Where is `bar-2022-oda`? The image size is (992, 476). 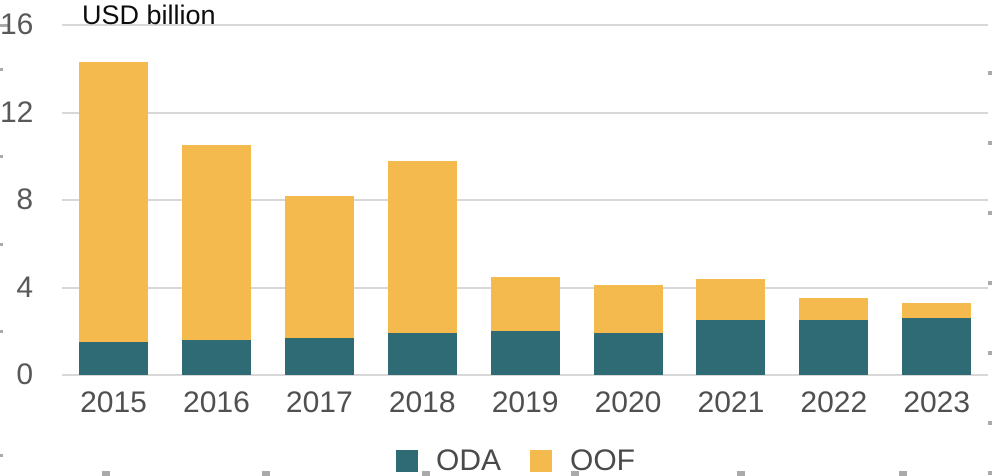
bar-2022-oda is located at coordinates (834, 347).